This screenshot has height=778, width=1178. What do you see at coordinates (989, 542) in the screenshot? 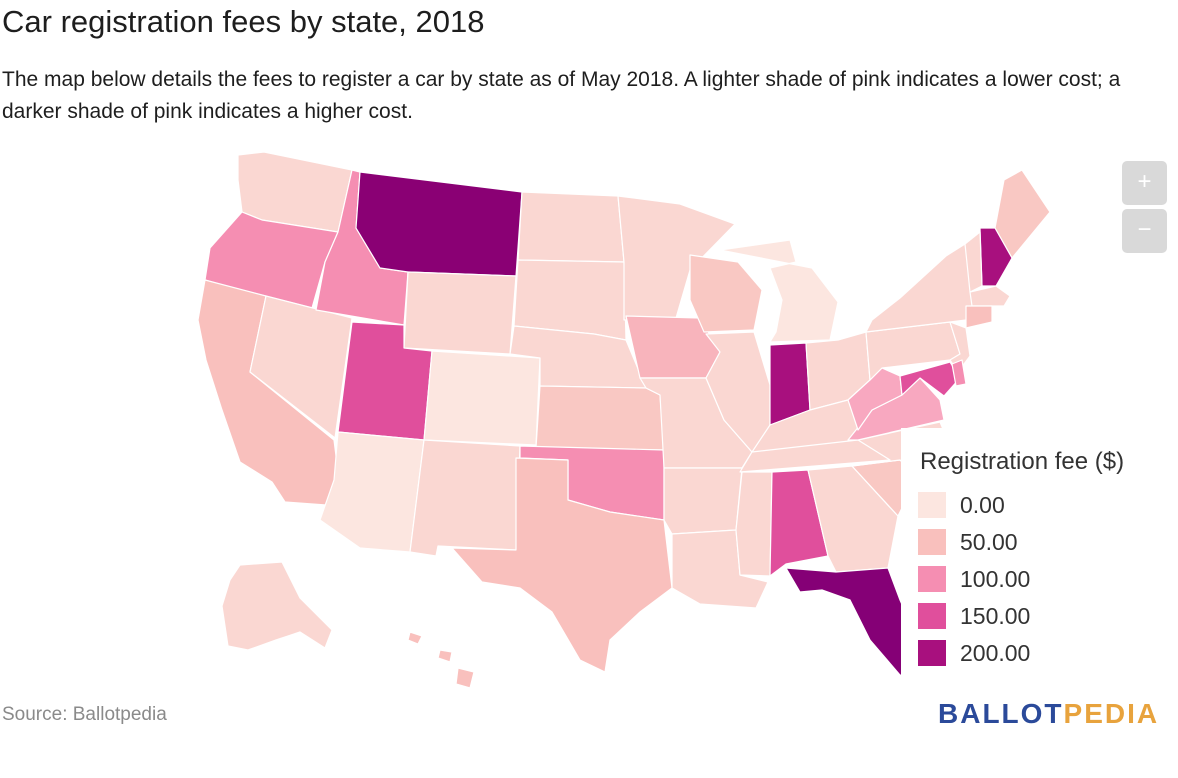
I see `legend-label: 50.00` at bounding box center [989, 542].